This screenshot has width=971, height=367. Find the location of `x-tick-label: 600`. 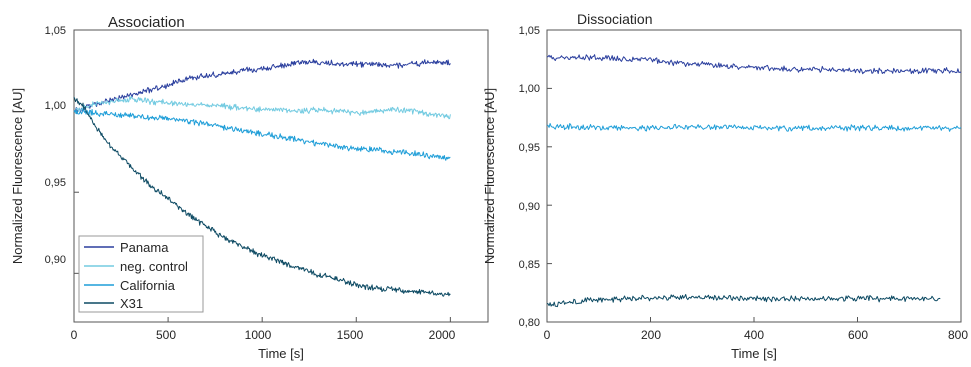

x-tick-label: 600 is located at coordinates (858, 335).